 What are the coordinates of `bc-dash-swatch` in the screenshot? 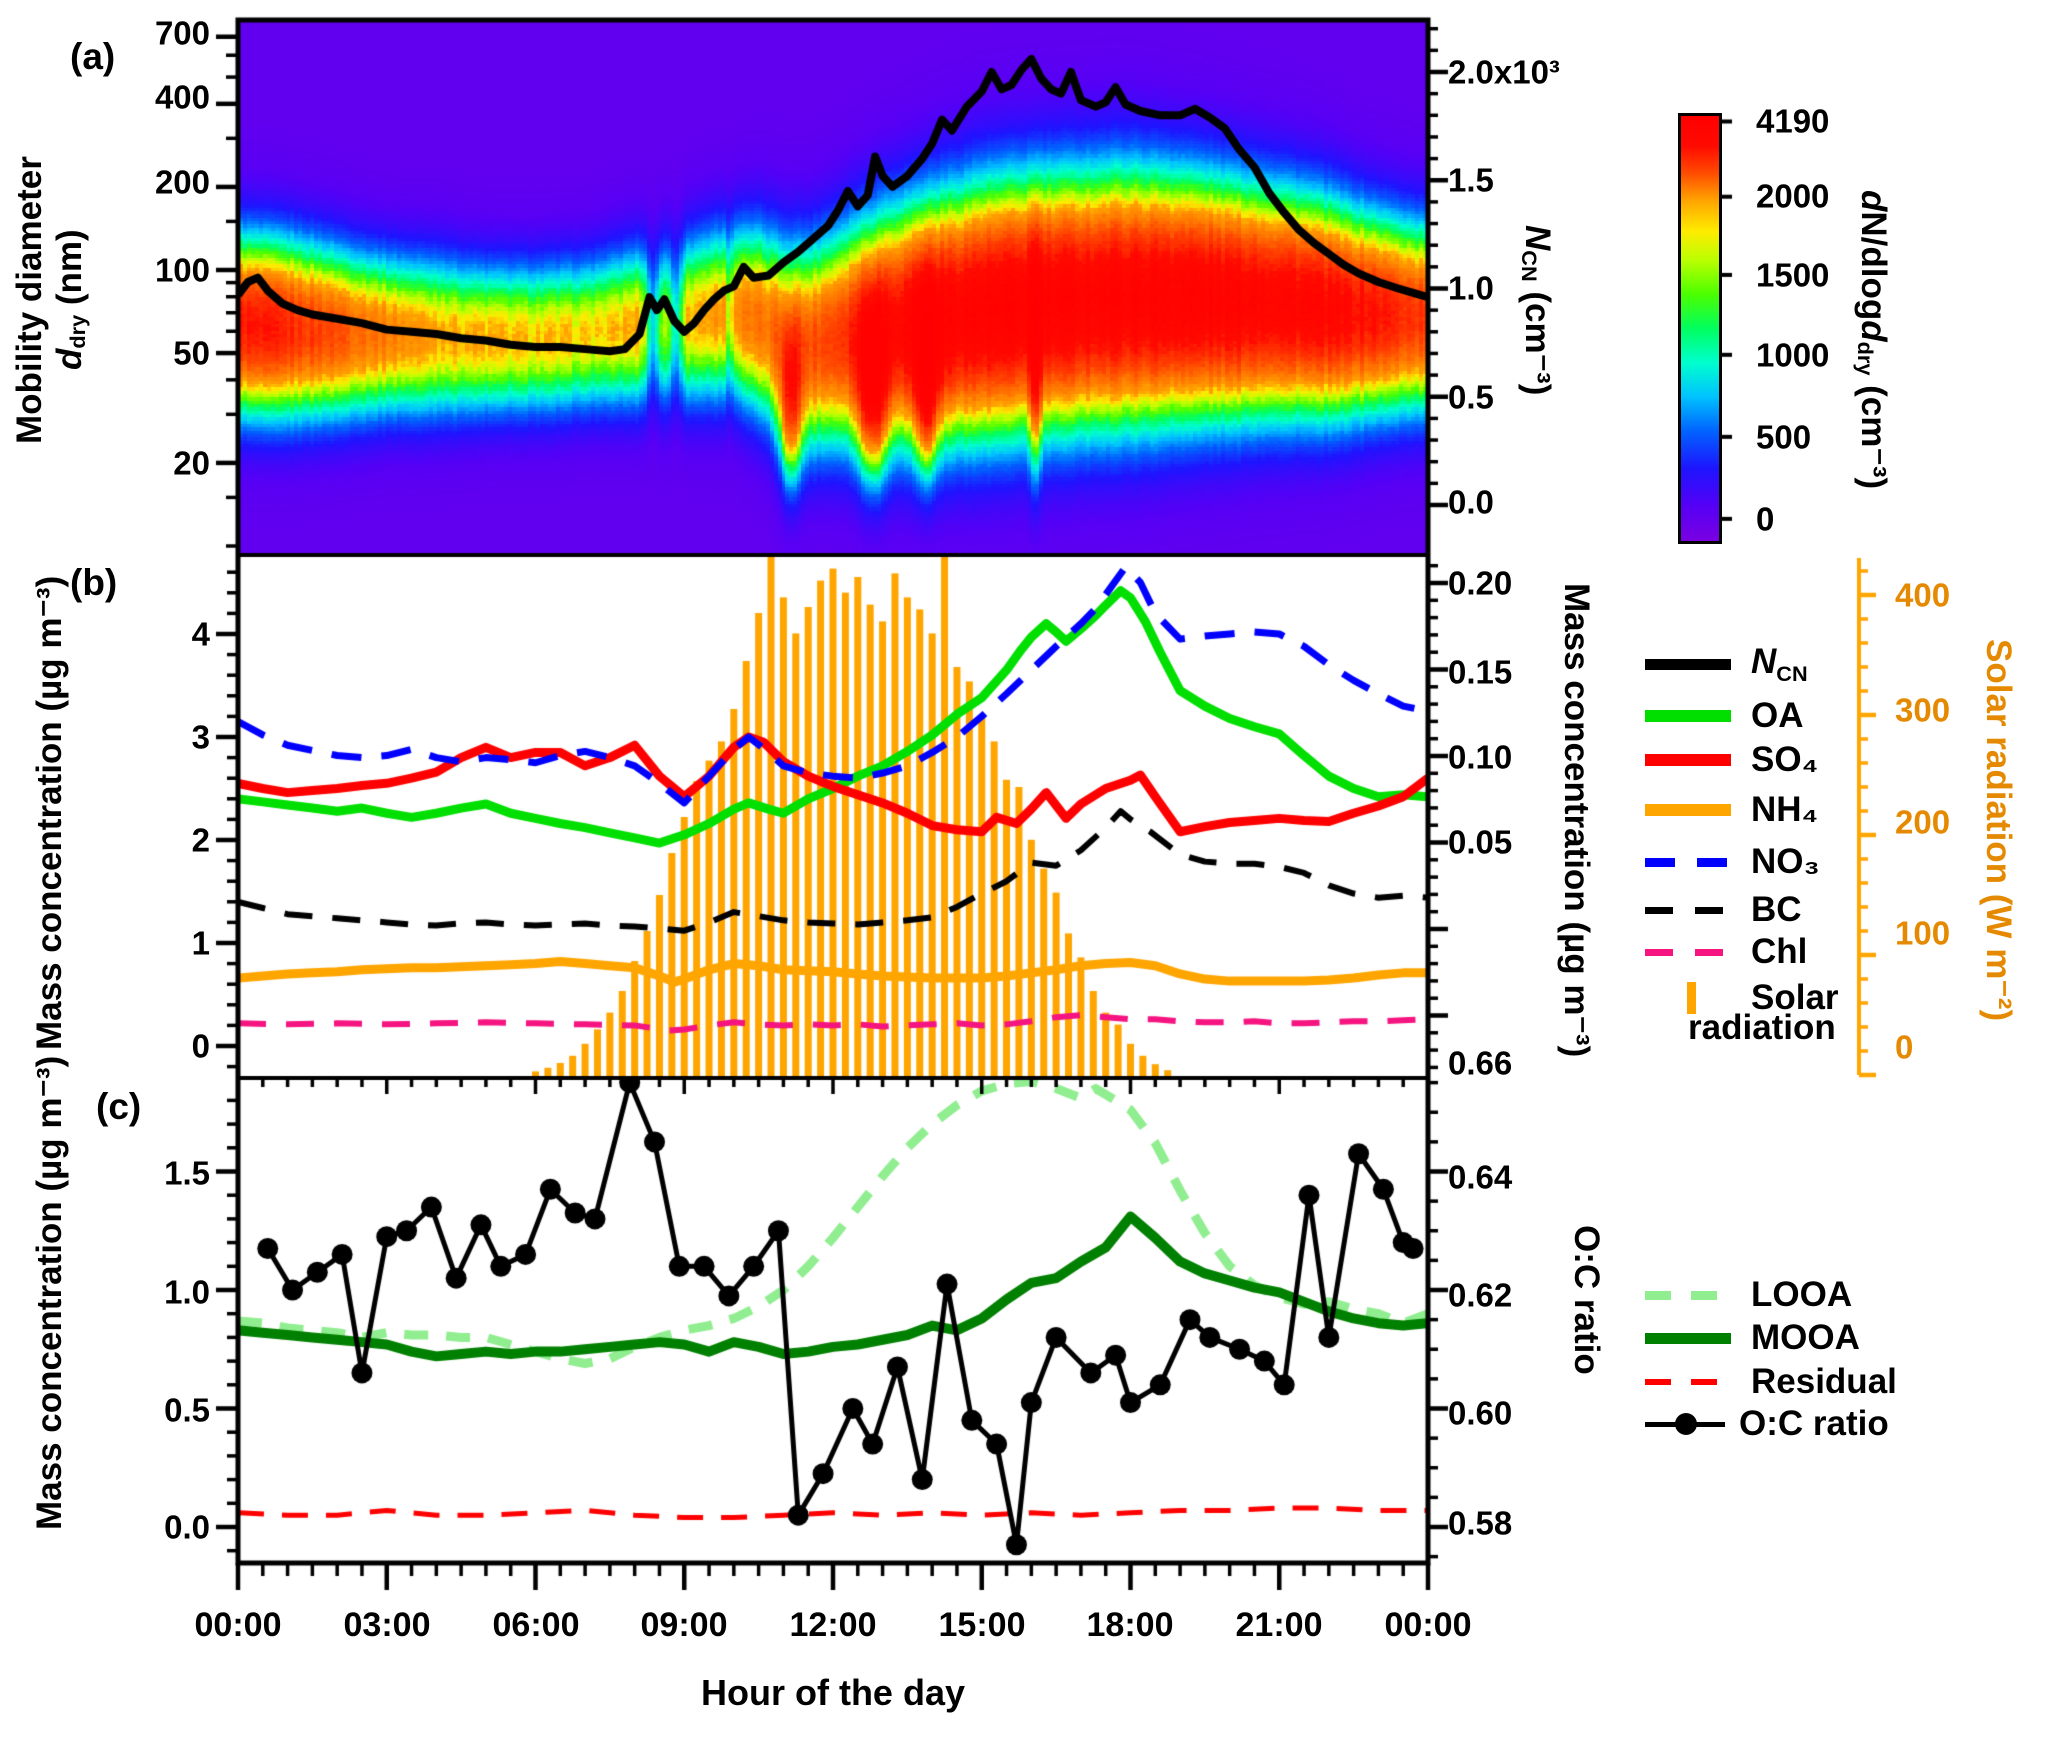 It's located at (1691, 910).